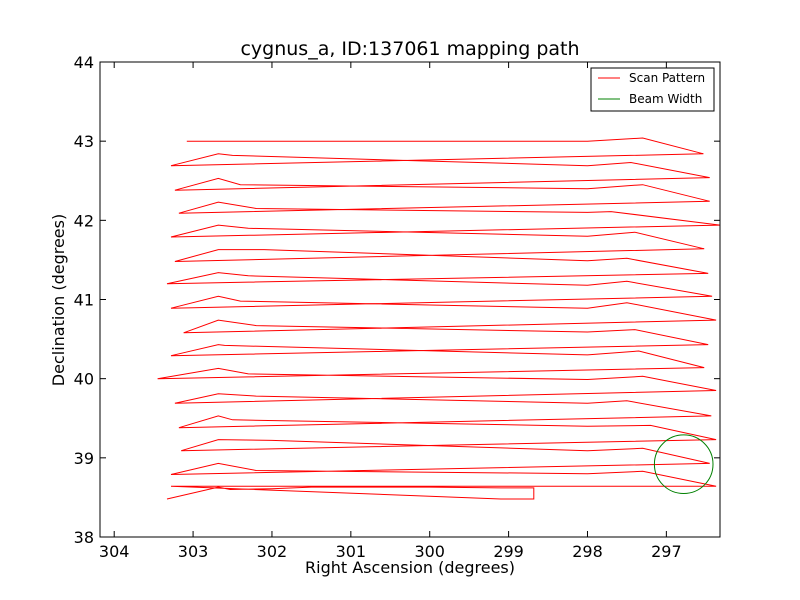 The image size is (800, 600). Describe the element at coordinates (193, 551) in the screenshot. I see `x-tick-label: 303` at that location.